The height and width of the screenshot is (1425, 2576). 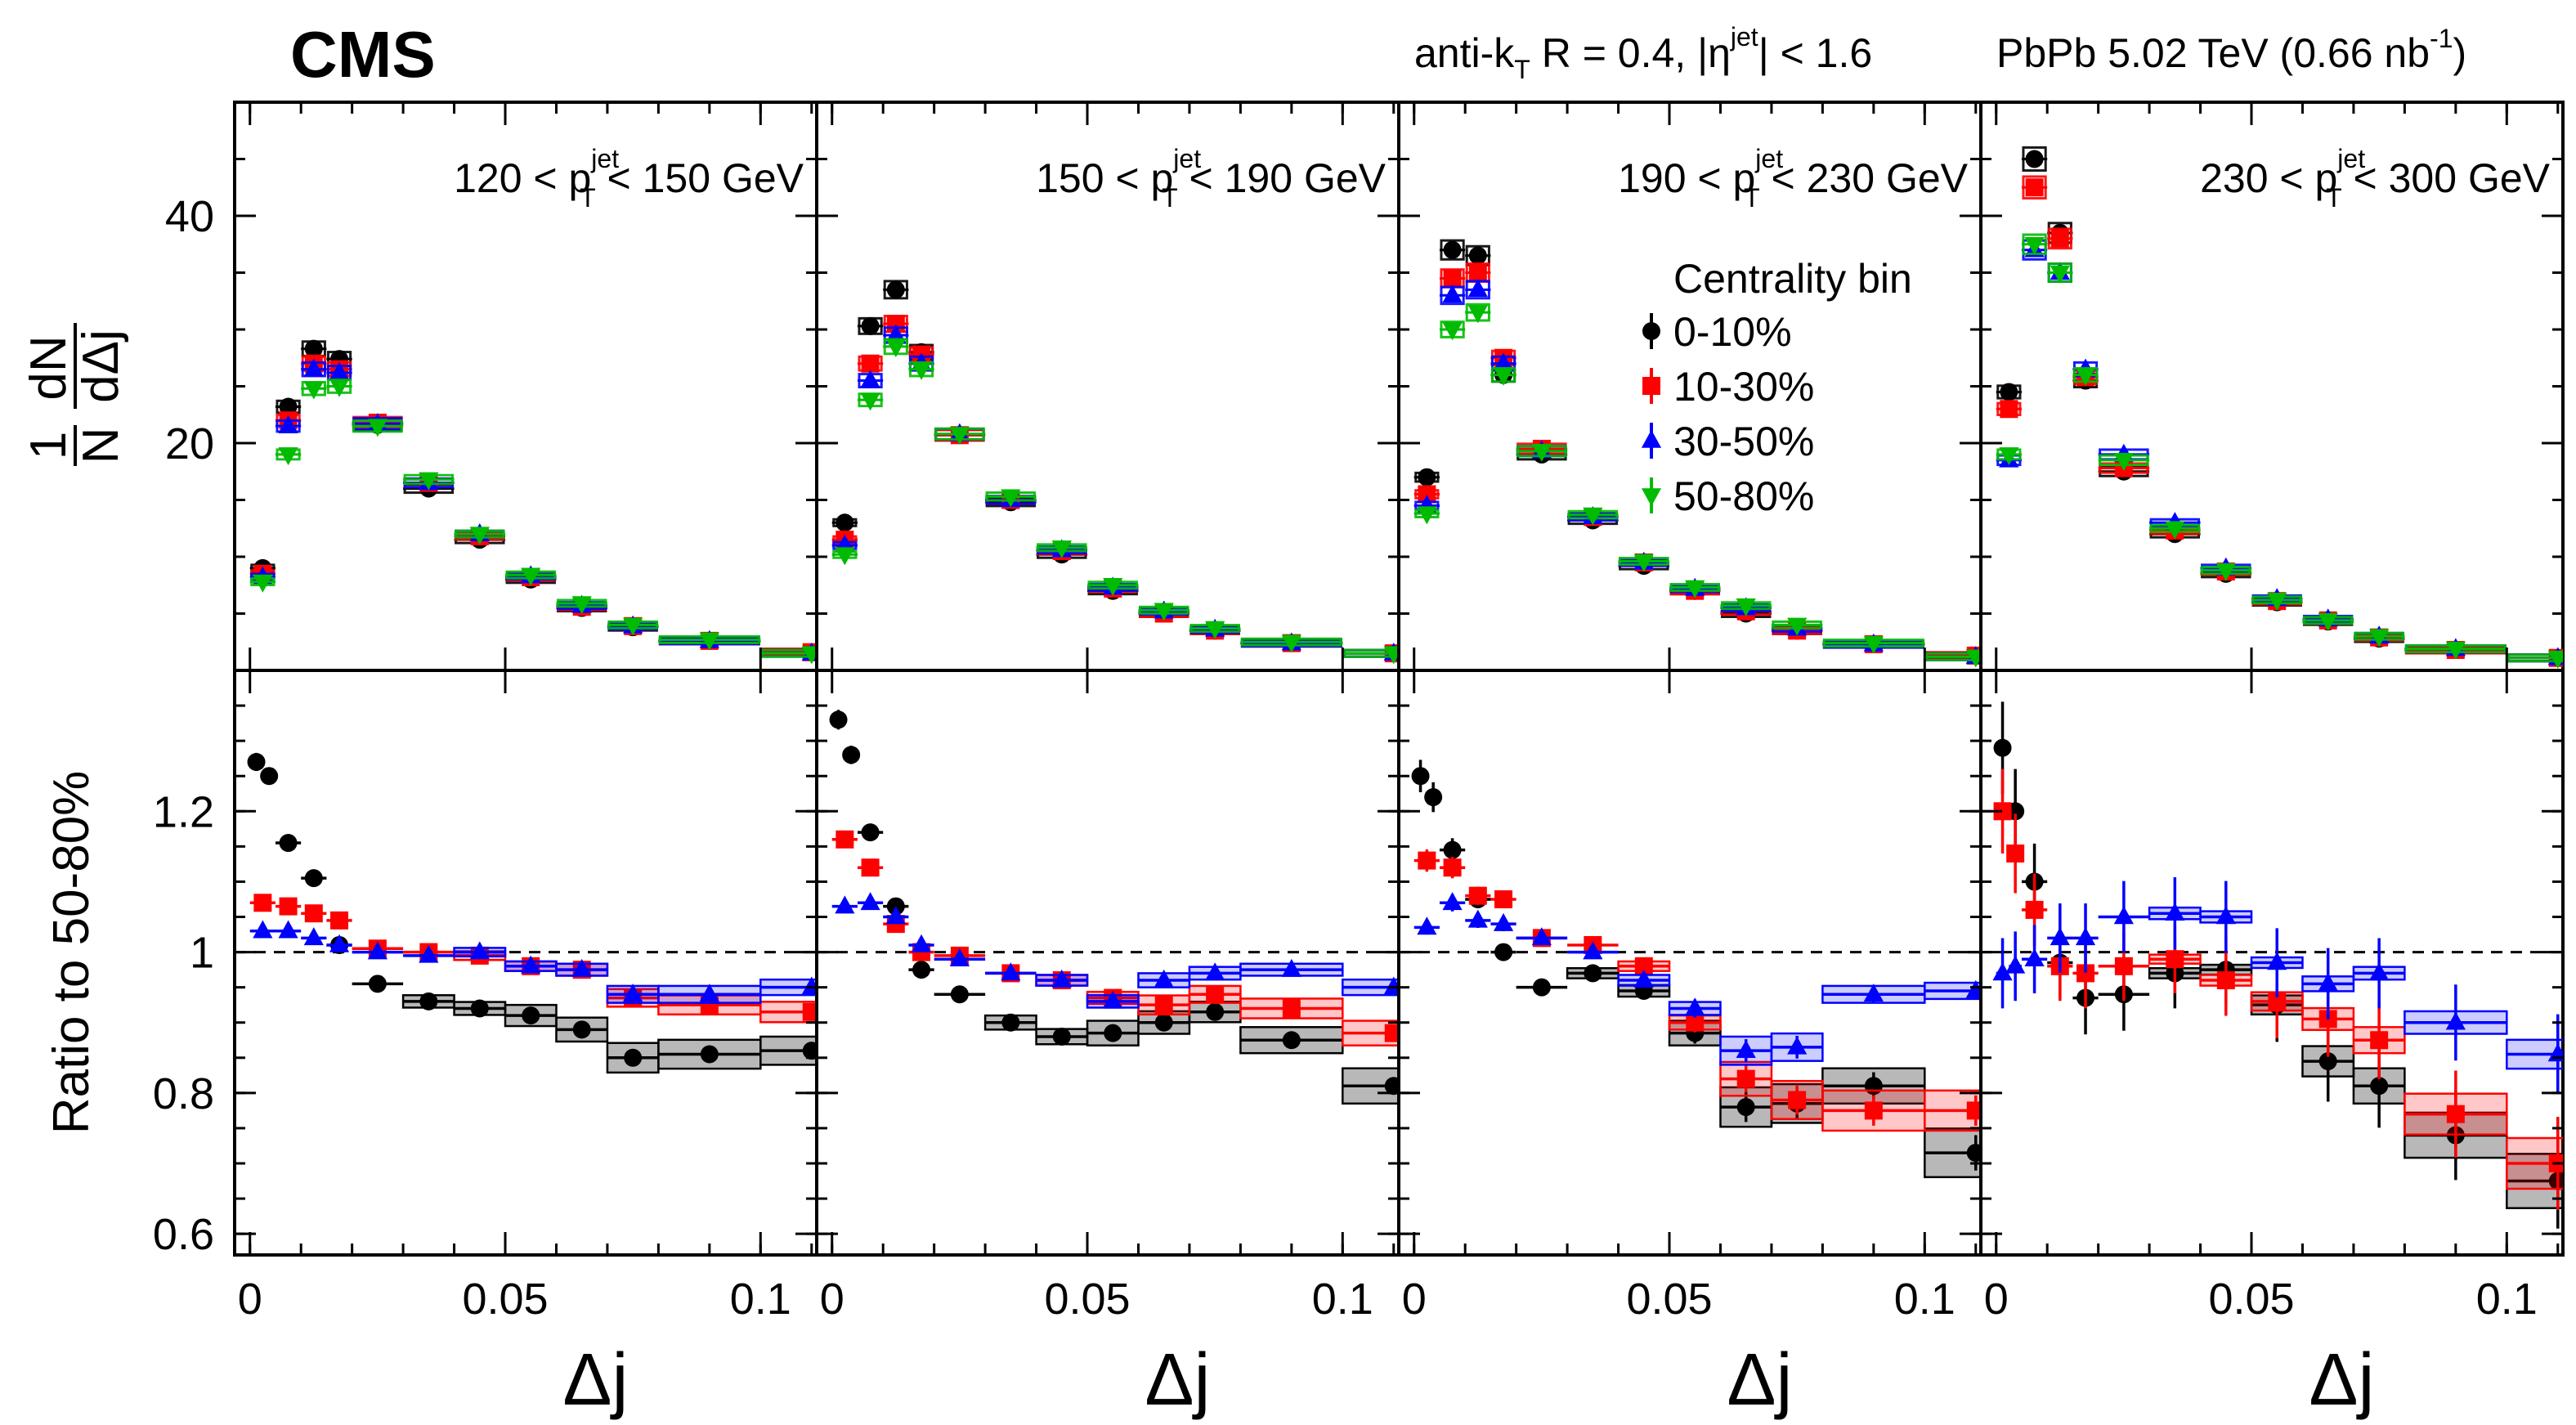 What do you see at coordinates (363, 54) in the screenshot?
I see `cms-logo-text: CMS` at bounding box center [363, 54].